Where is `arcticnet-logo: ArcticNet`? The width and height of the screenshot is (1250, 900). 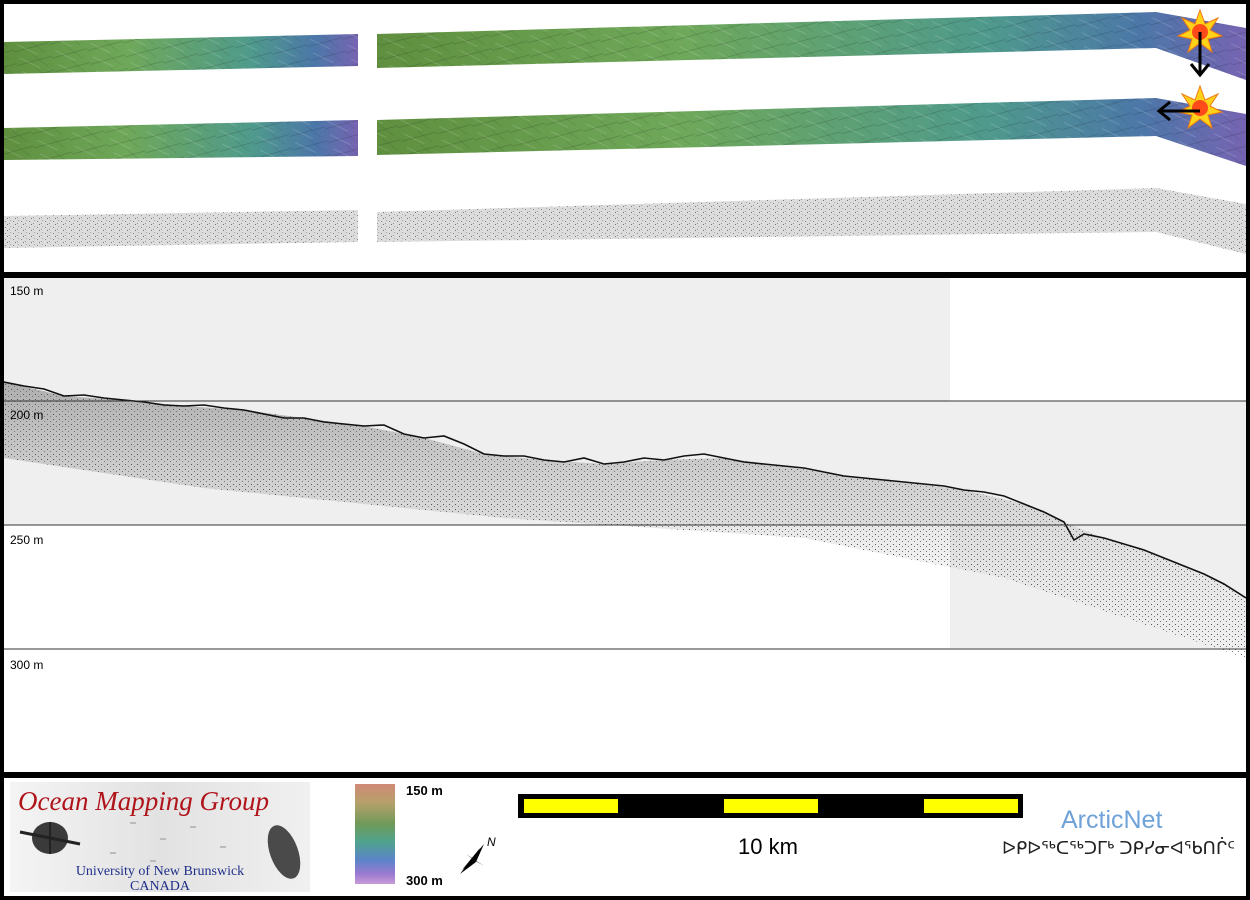
arcticnet-logo: ArcticNet is located at coordinates (1112, 820).